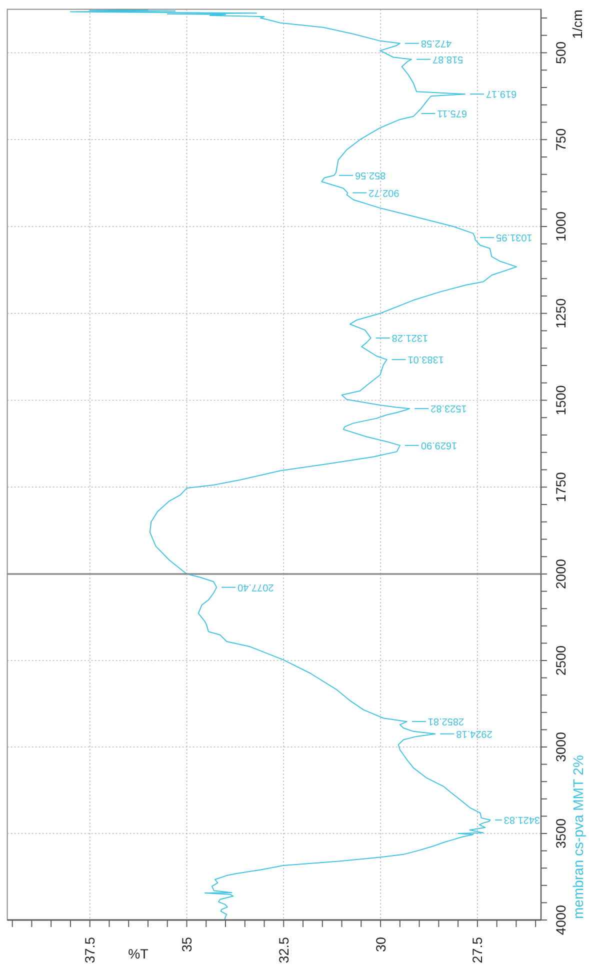 The image size is (589, 971). I want to click on x-tick-label: 37.5, so click(90, 950).